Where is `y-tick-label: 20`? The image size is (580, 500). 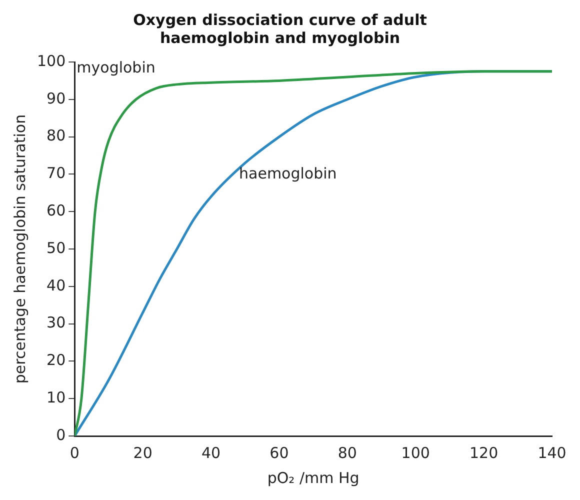 y-tick-label: 20 is located at coordinates (56, 360).